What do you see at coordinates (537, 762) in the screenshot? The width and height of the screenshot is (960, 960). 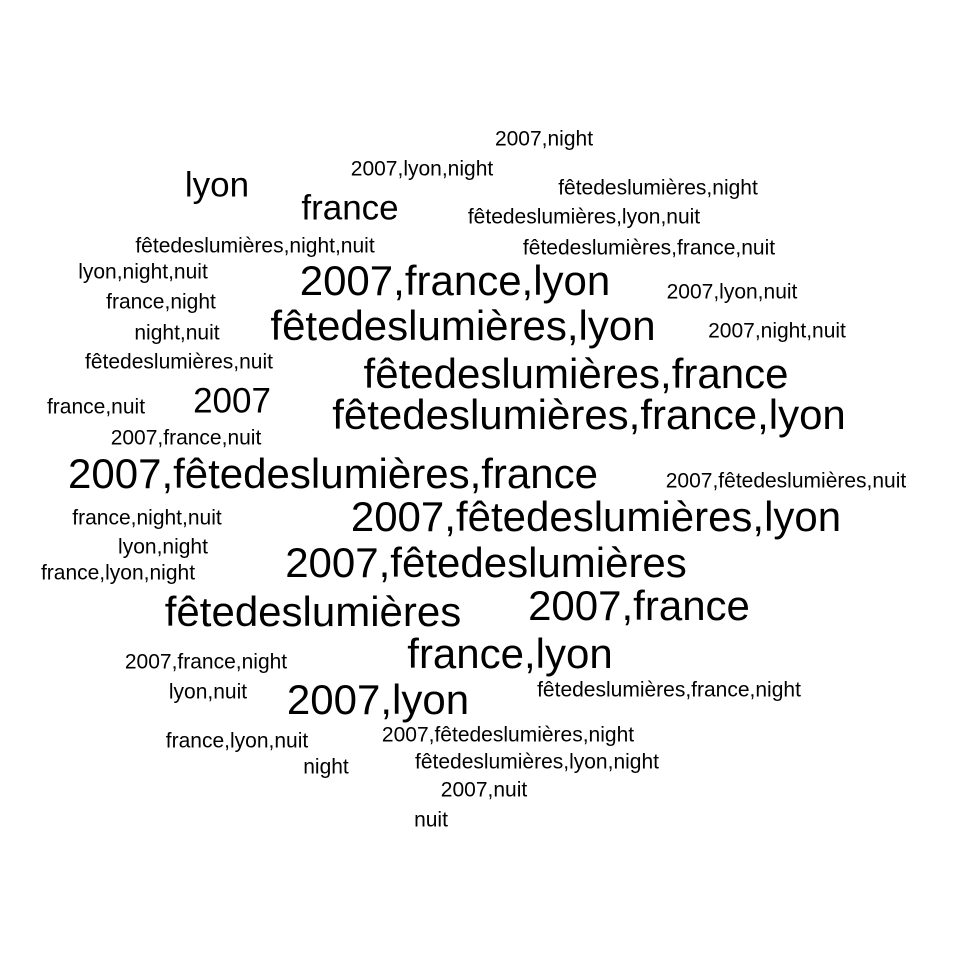 I see `cloud-word: fêtedeslumières,lyon,night` at bounding box center [537, 762].